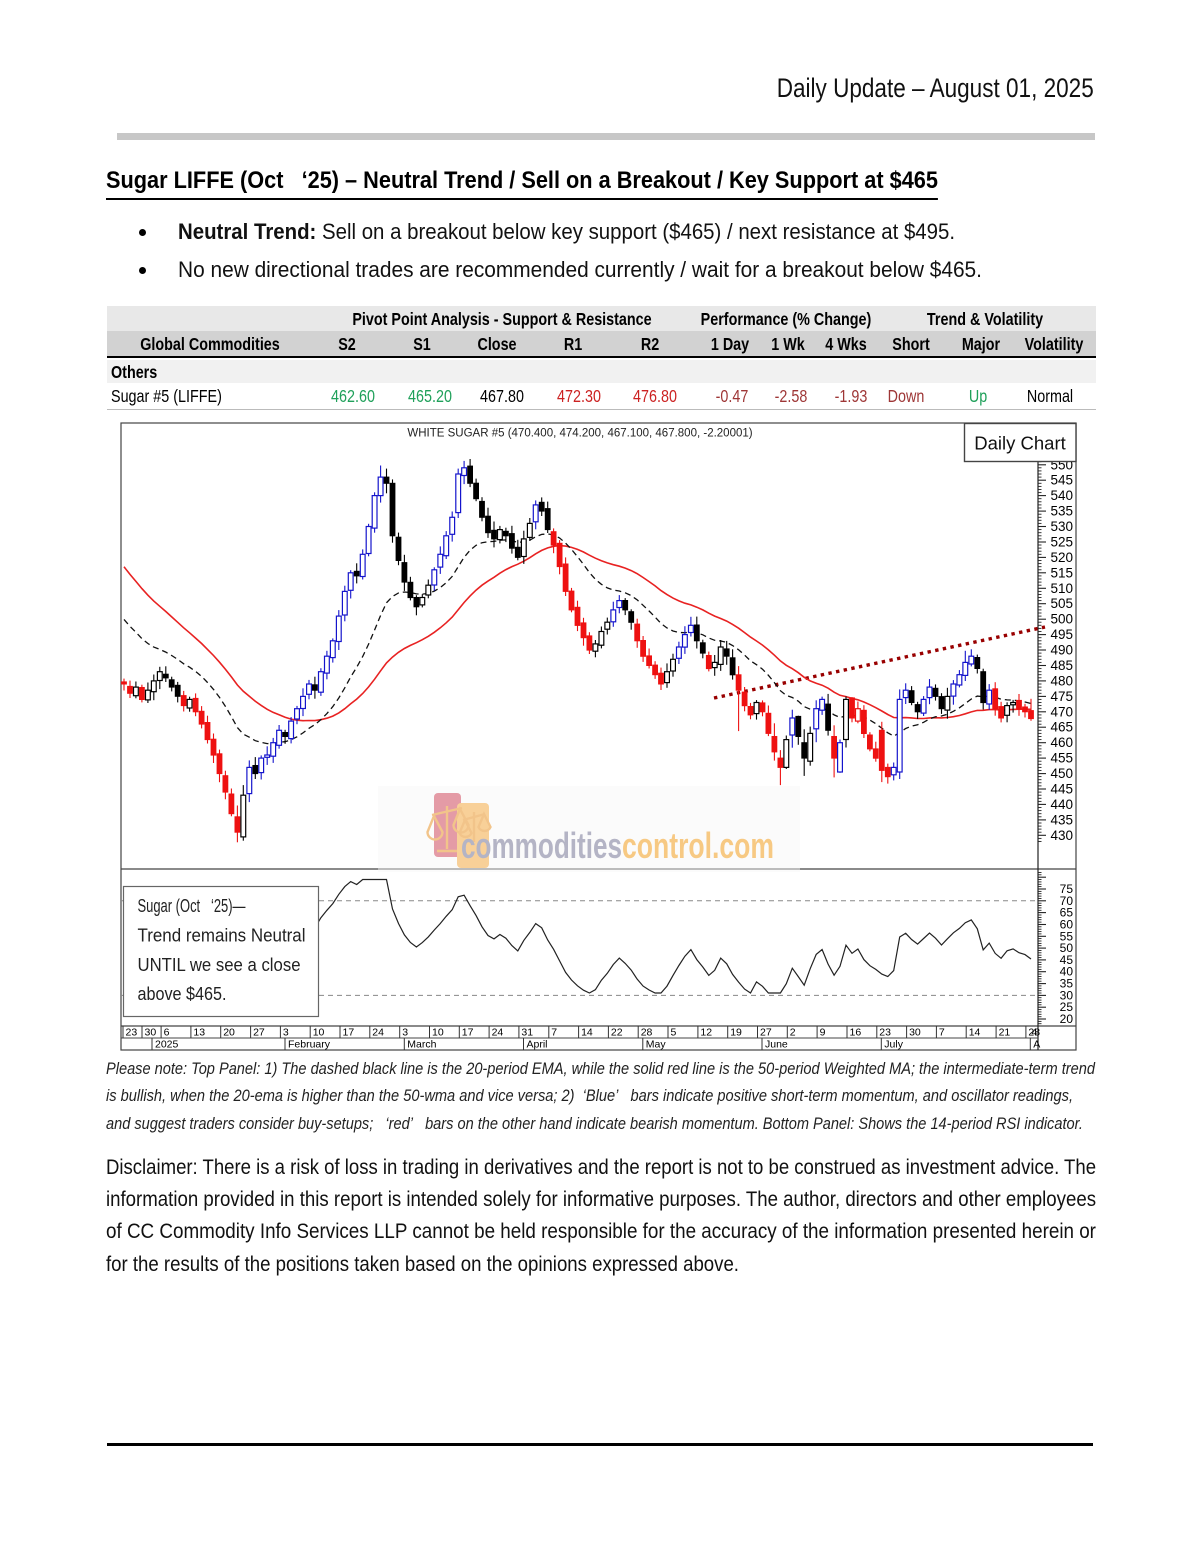  Describe the element at coordinates (1061, 665) in the screenshot. I see `svg-text: 485` at that location.